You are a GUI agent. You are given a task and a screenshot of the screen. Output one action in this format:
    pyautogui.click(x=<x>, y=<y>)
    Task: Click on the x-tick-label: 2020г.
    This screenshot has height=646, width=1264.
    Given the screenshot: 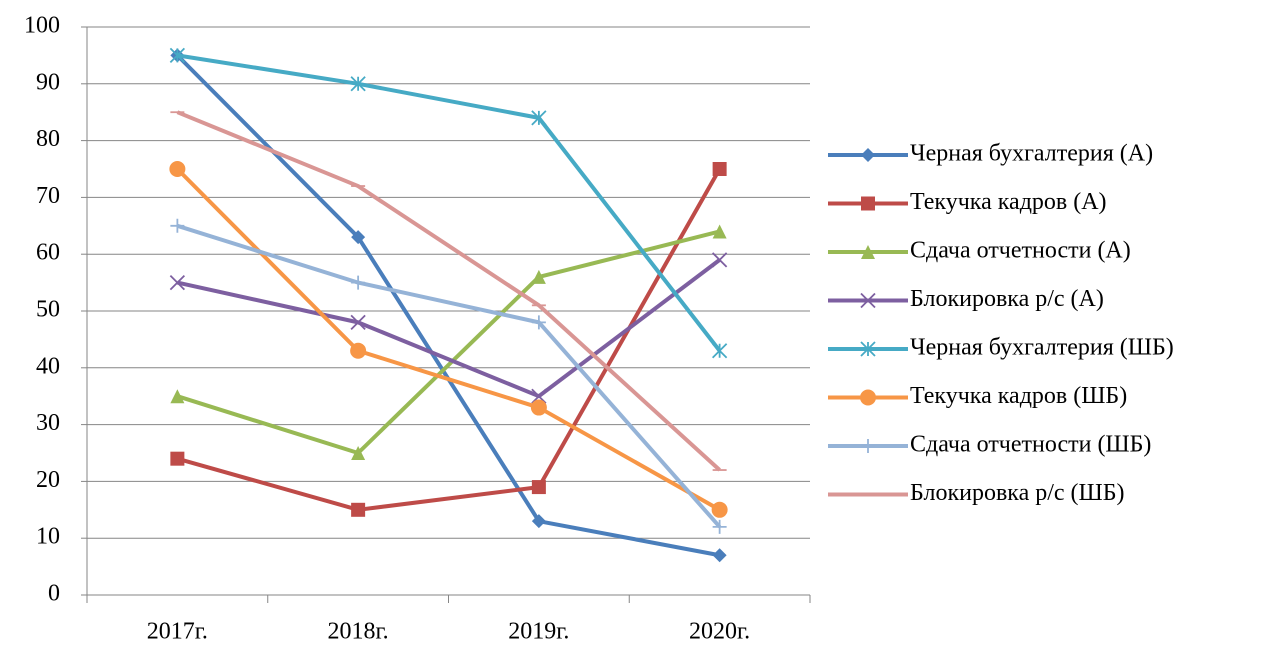 What is the action you would take?
    pyautogui.click(x=719, y=632)
    